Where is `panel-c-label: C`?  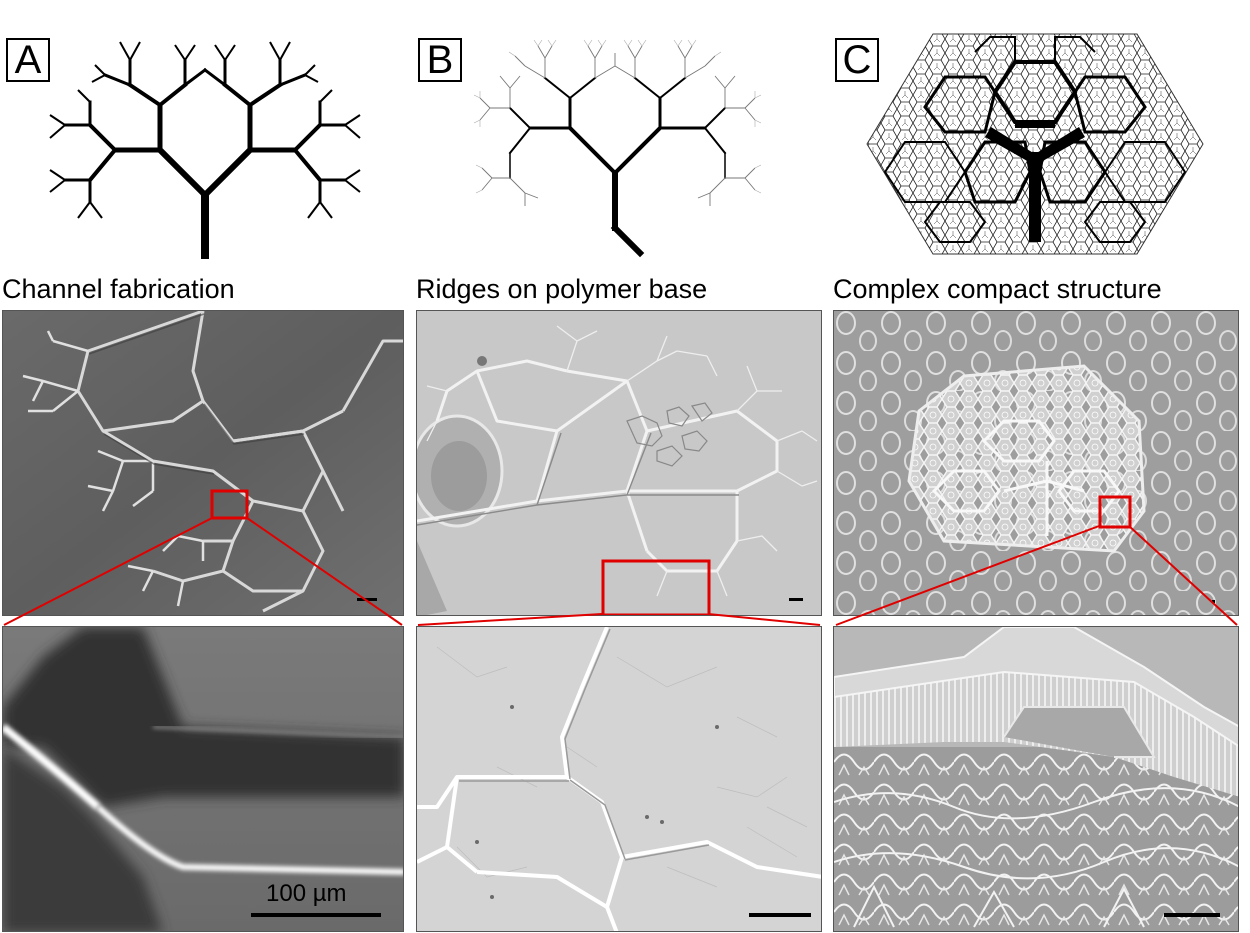 panel-c-label: C is located at coordinates (857, 60).